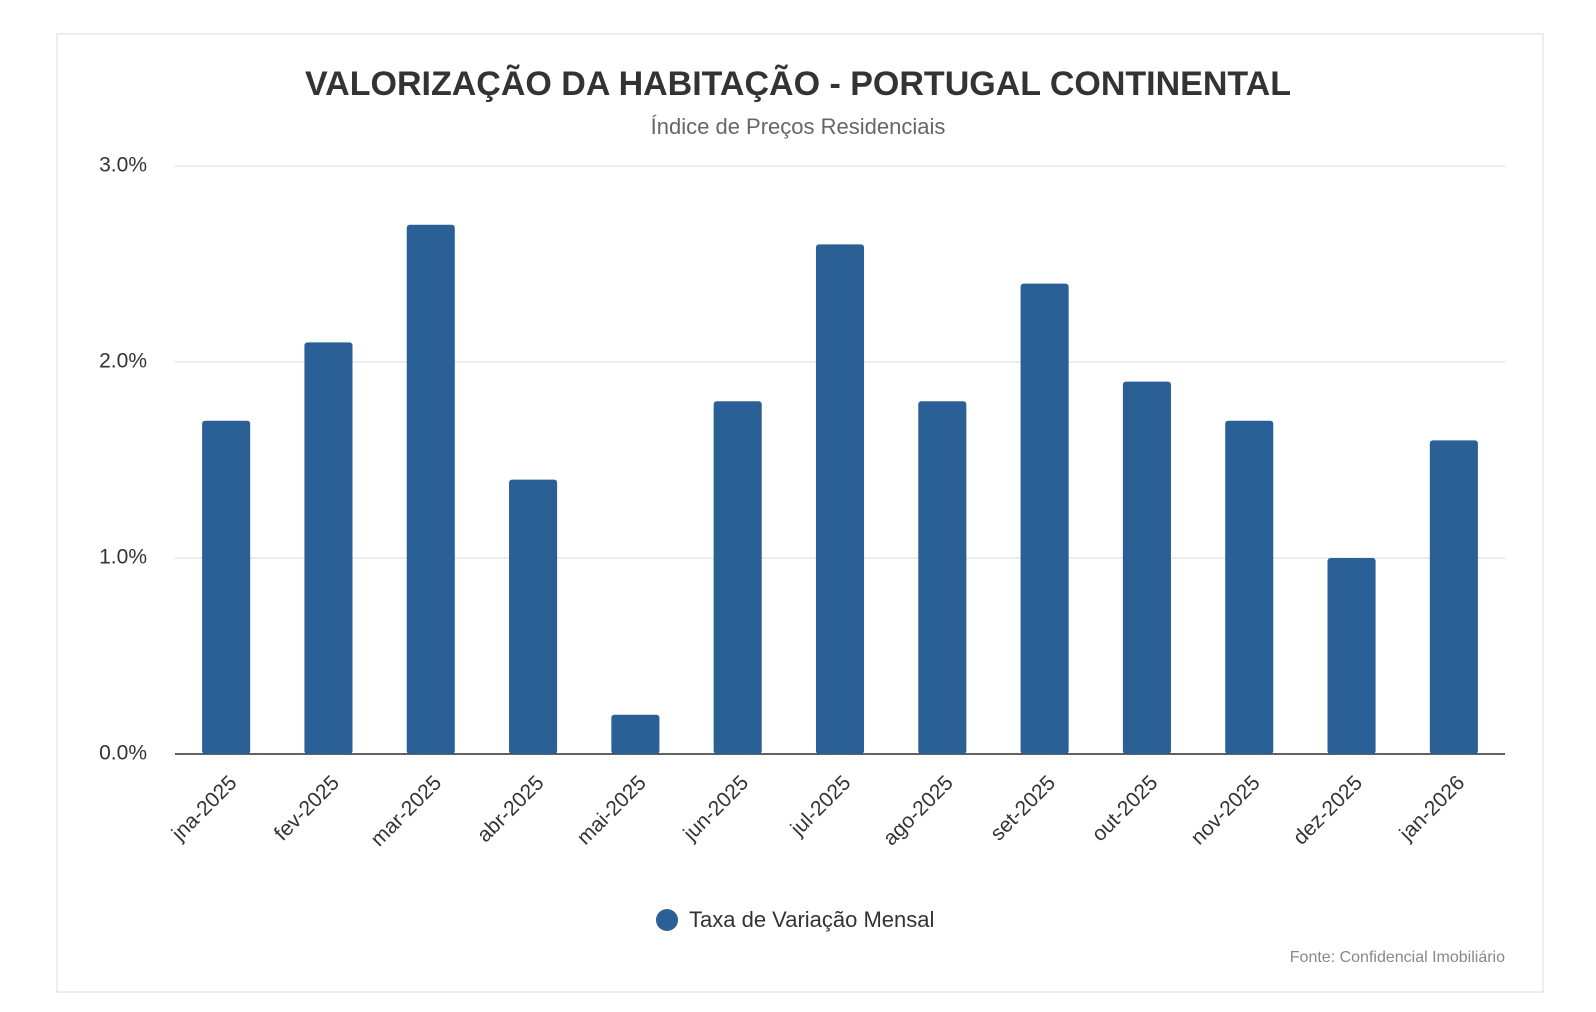  Describe the element at coordinates (123, 557) in the screenshot. I see `y-tick-label: 1.0%` at that location.